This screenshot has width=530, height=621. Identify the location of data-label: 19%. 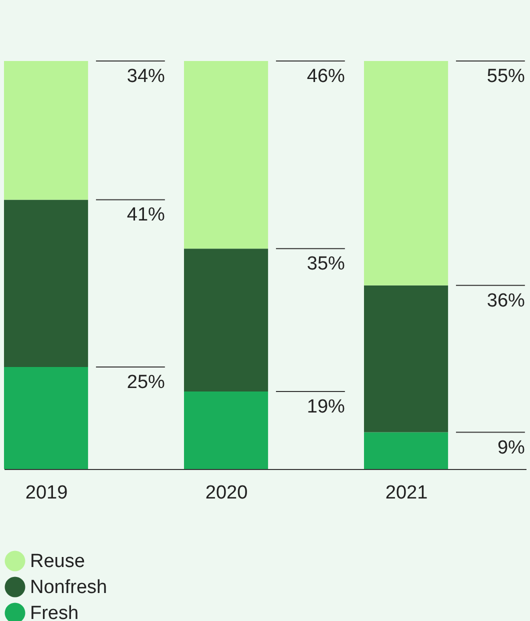
(326, 407).